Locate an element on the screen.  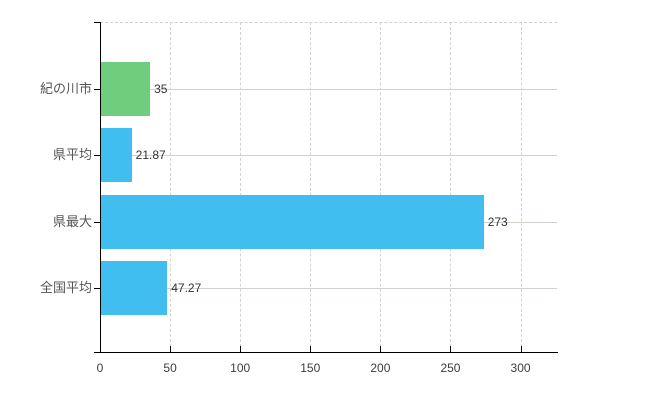
y-axis-top-tick is located at coordinates (97, 22).